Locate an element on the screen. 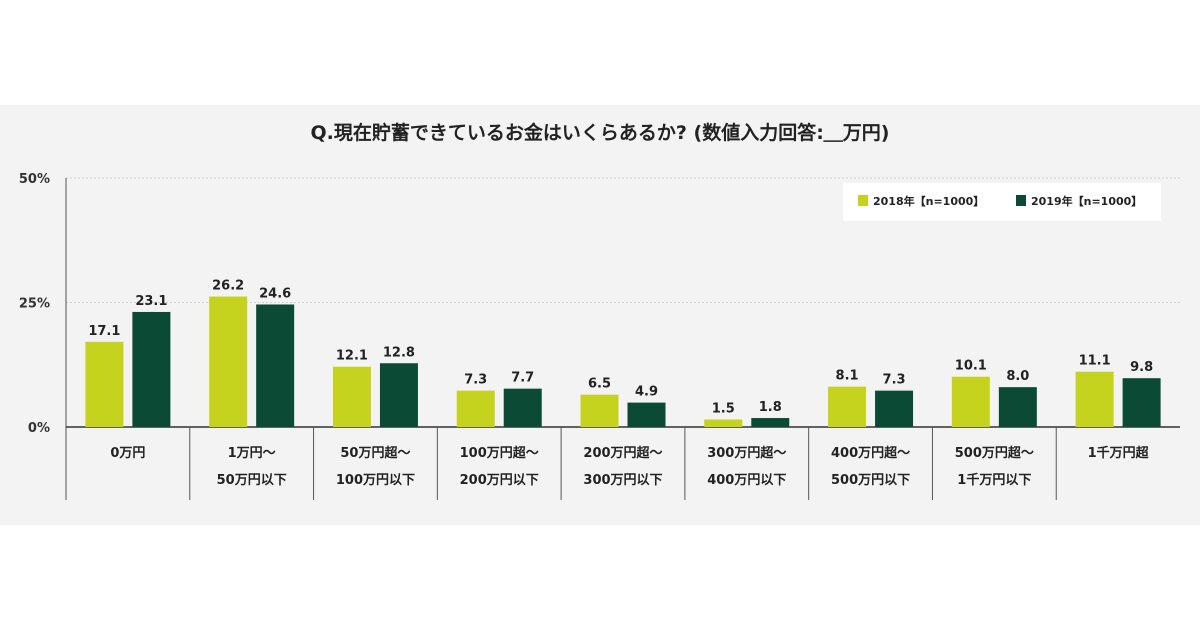 This screenshot has height=630, width=1200. x-tick-label: 200万円以下 is located at coordinates (499, 480).